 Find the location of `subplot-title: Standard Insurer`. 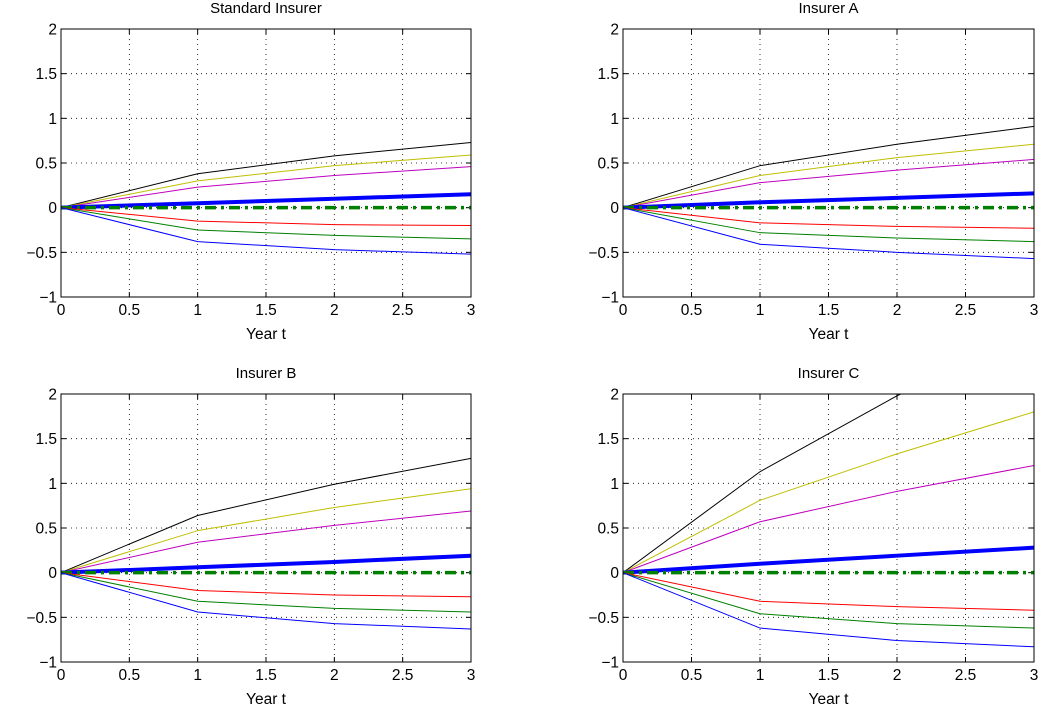

subplot-title: Standard Insurer is located at coordinates (266, 8).